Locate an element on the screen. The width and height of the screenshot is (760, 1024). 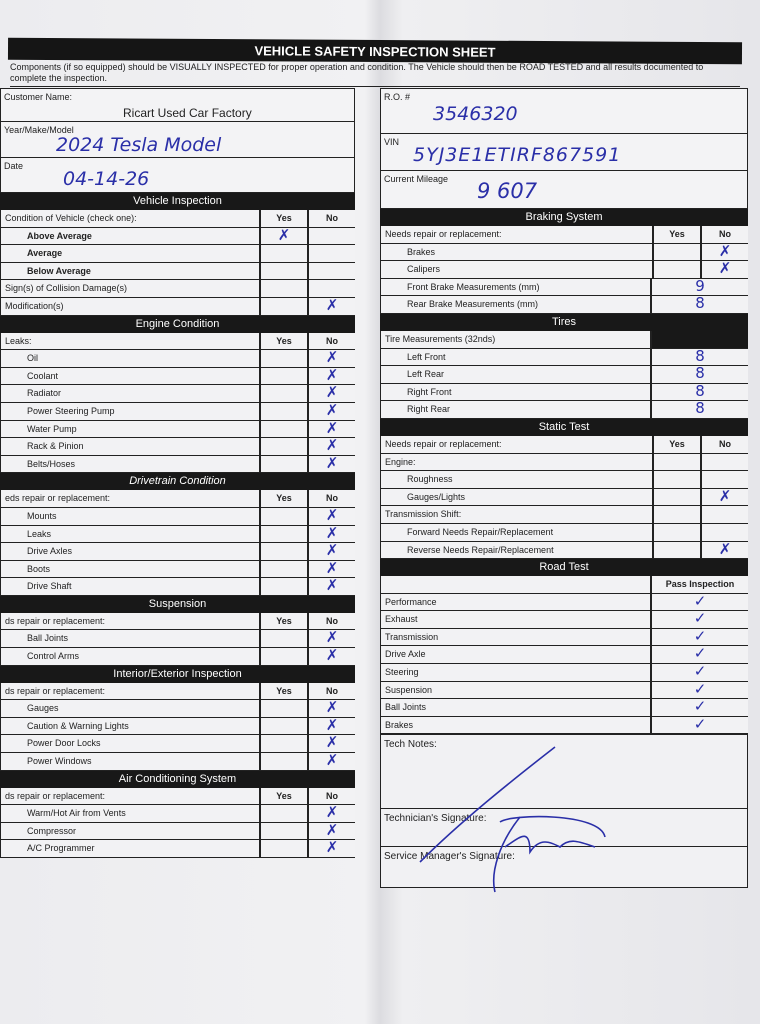
table-row: A/C Programmer ✗ is located at coordinates (177, 848).